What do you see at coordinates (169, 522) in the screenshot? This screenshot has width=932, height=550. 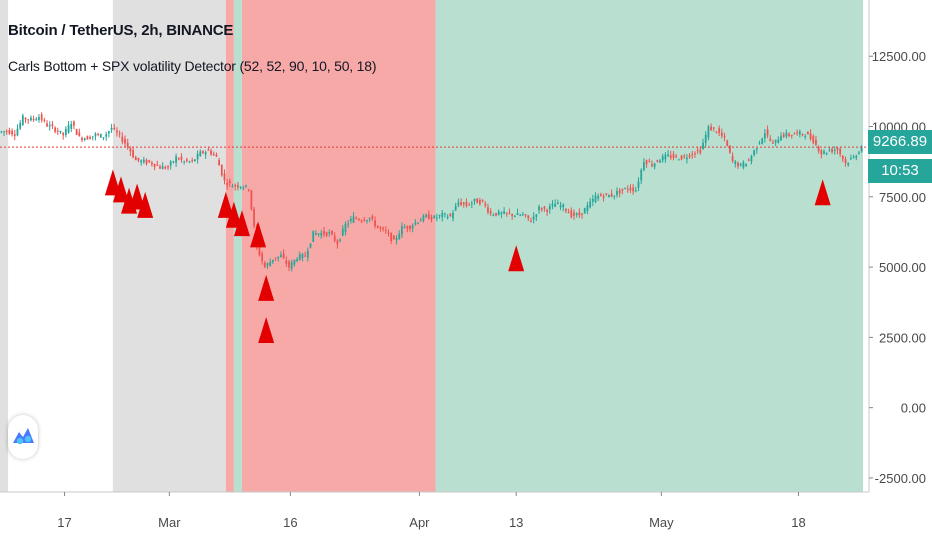 I see `x-tick-label: Mar` at bounding box center [169, 522].